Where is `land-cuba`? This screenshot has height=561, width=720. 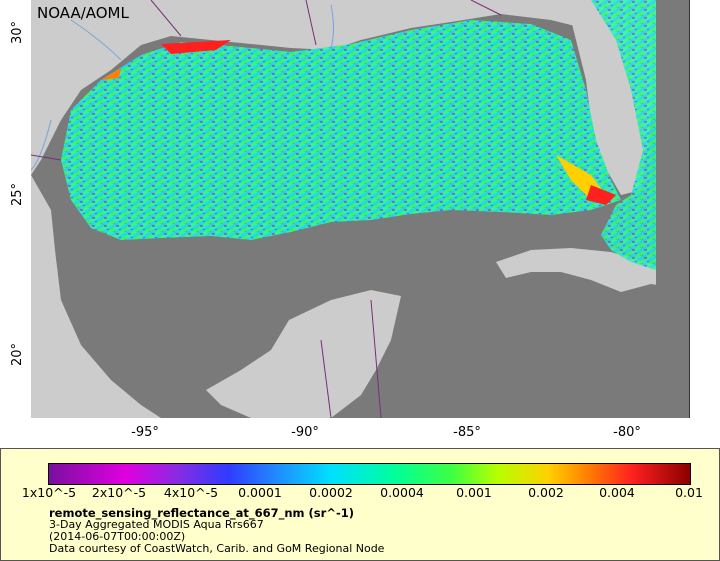 land-cuba is located at coordinates (592, 270).